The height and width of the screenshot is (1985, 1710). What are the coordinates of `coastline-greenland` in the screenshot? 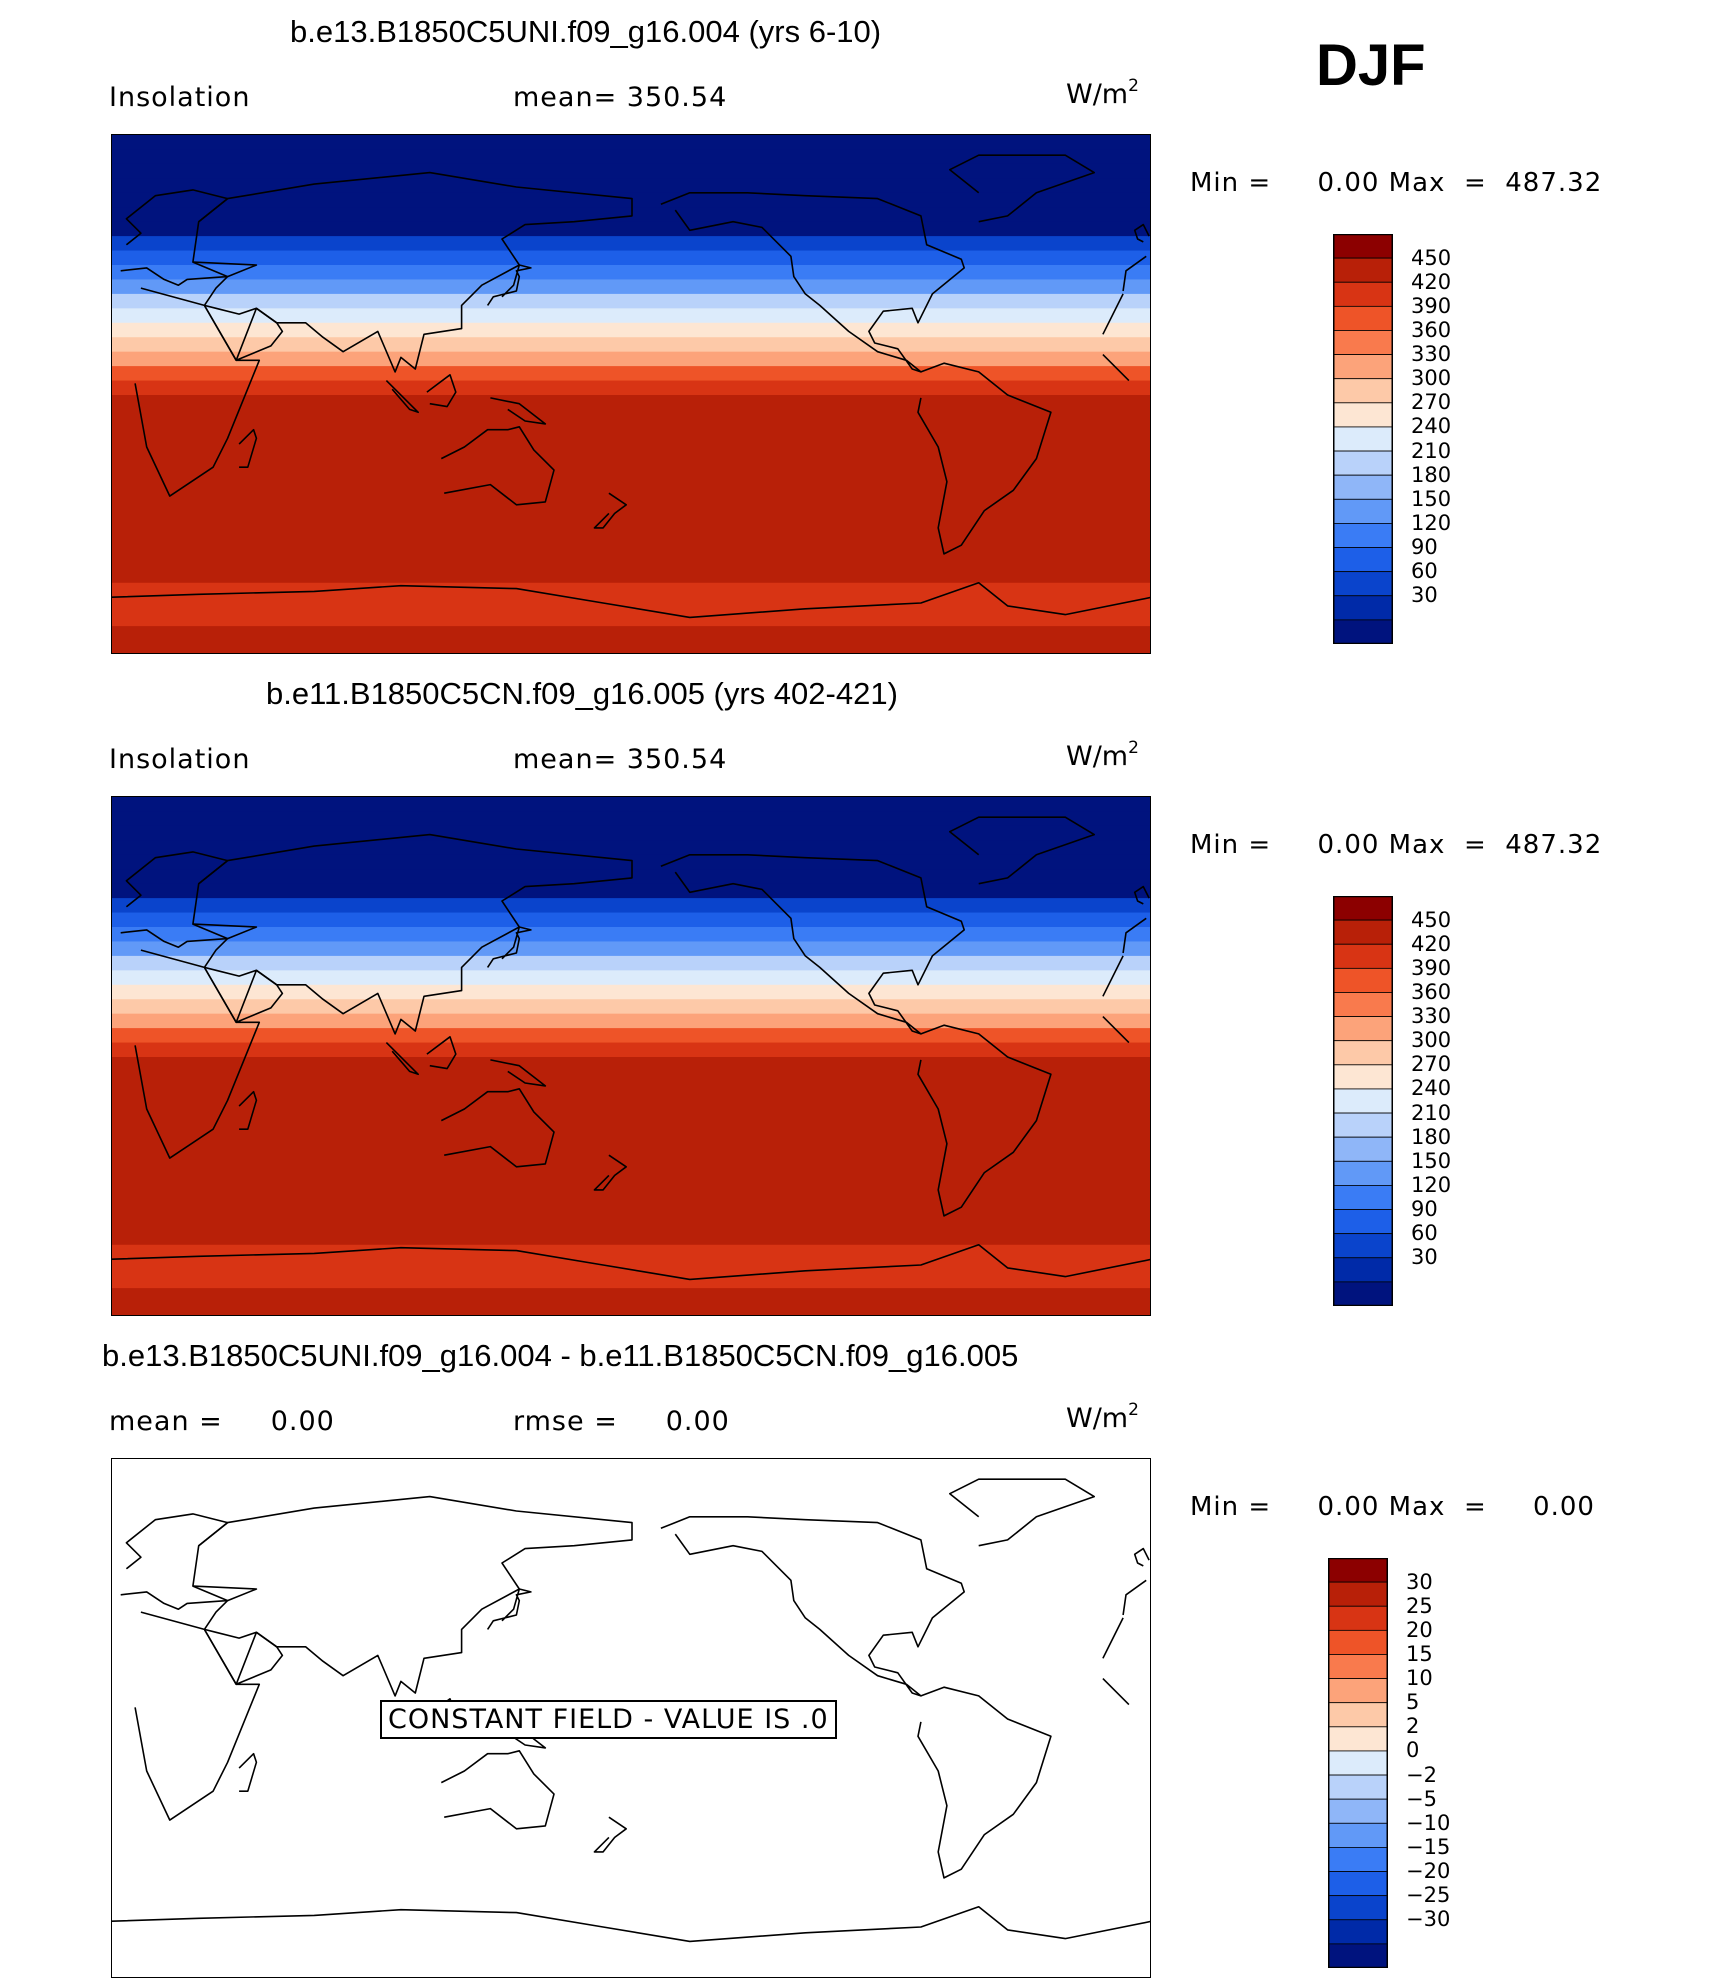 It's located at (1022, 850).